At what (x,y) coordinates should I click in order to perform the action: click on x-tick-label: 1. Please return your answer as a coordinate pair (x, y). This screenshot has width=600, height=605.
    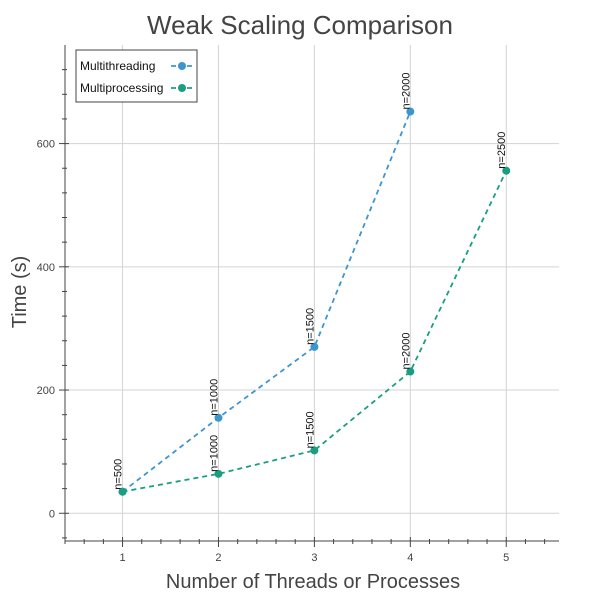
    Looking at the image, I should click on (122, 558).